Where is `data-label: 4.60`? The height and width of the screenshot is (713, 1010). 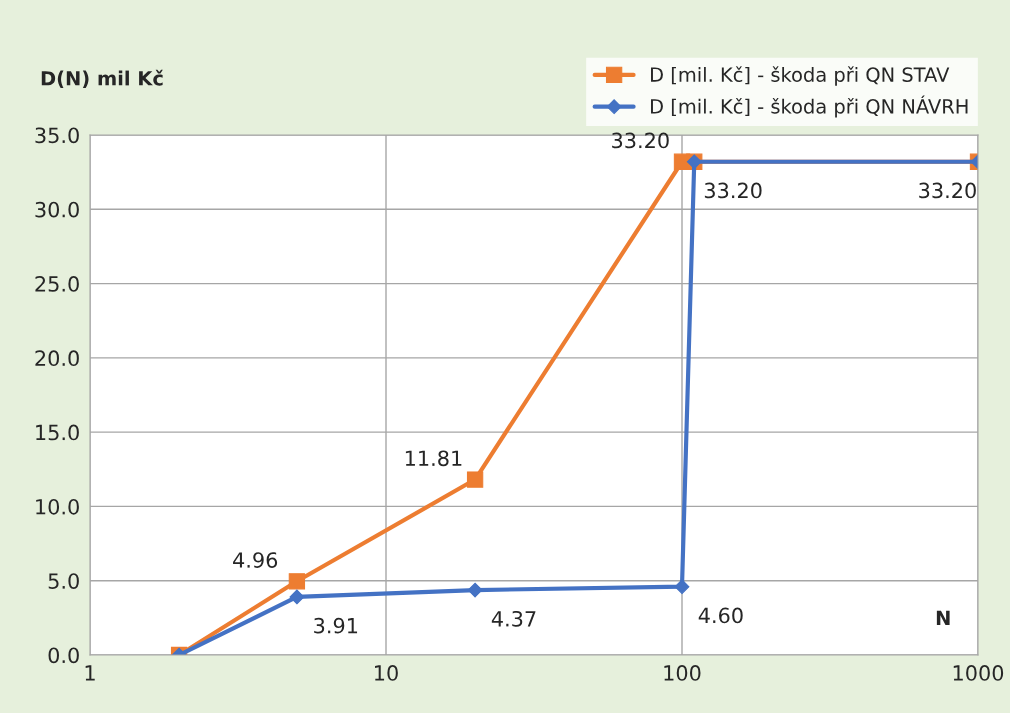
data-label: 4.60 is located at coordinates (720, 615).